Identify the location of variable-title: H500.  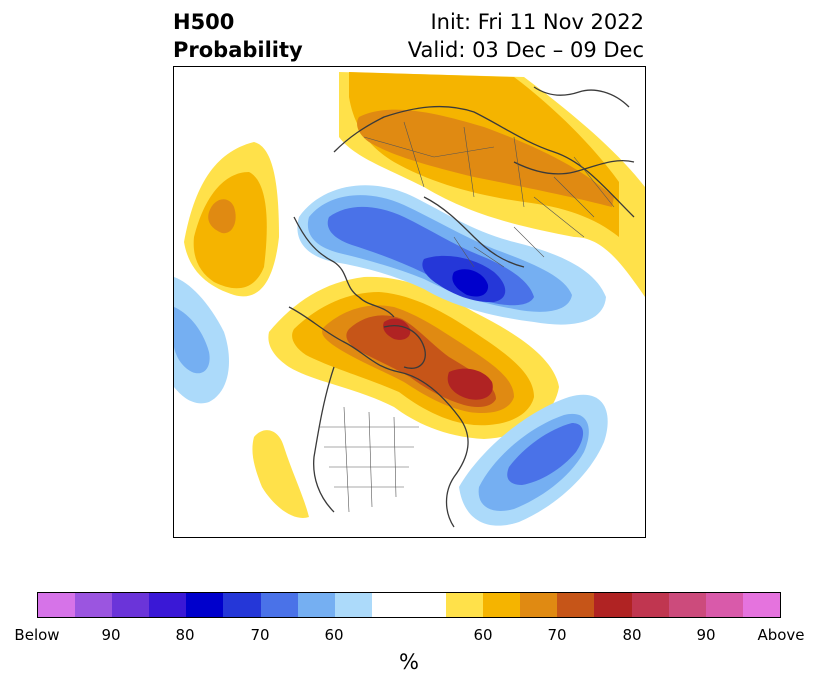
(204, 22).